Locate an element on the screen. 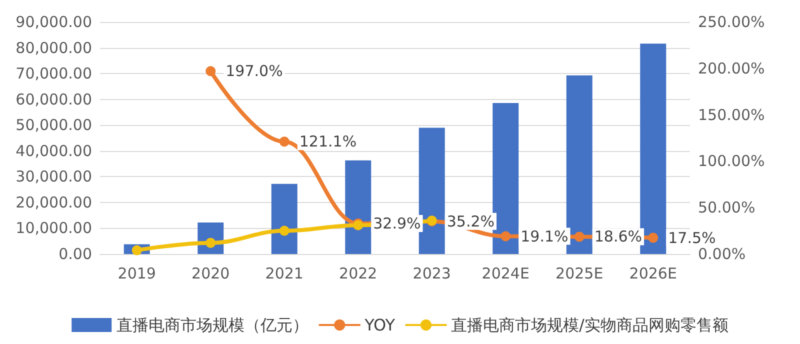  data-label: 19.1% is located at coordinates (544, 236).